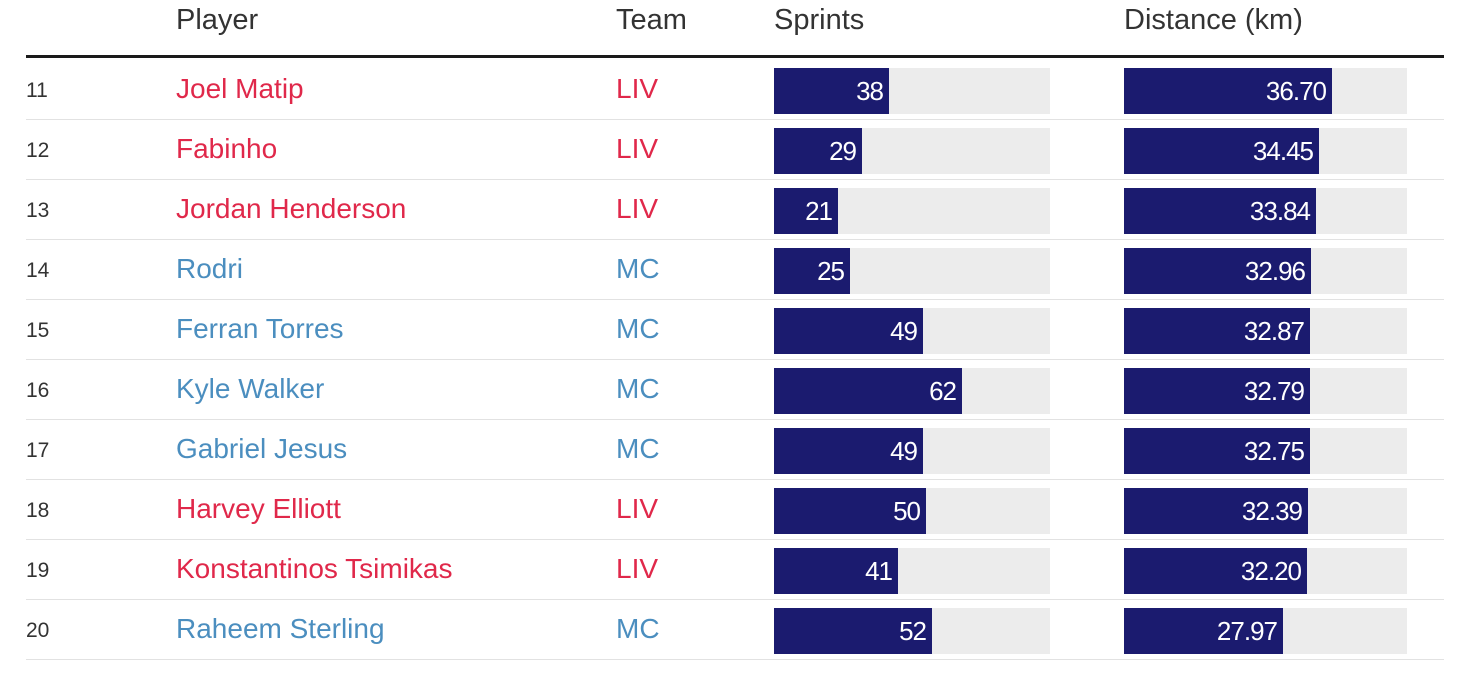 The width and height of the screenshot is (1460, 681). I want to click on player-name: Fabinho, so click(227, 148).